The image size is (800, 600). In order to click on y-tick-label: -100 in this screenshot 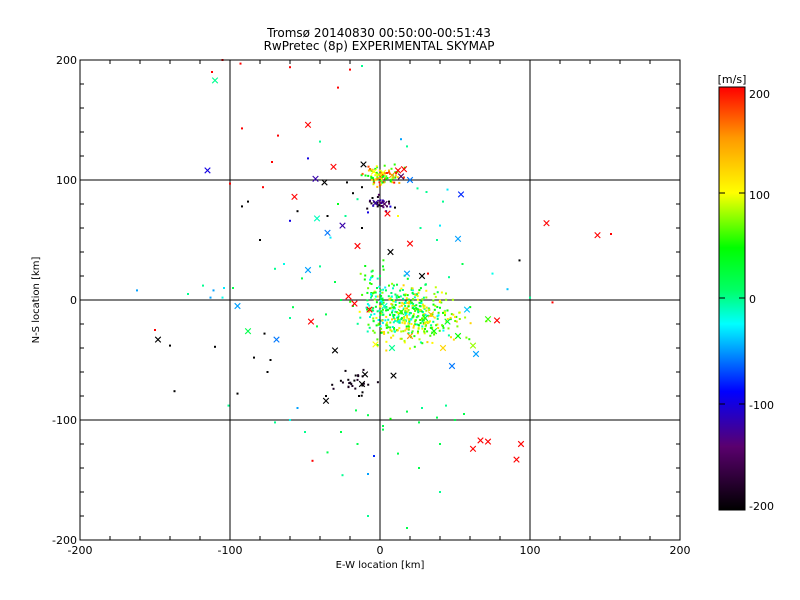, I will do `click(64, 420)`.